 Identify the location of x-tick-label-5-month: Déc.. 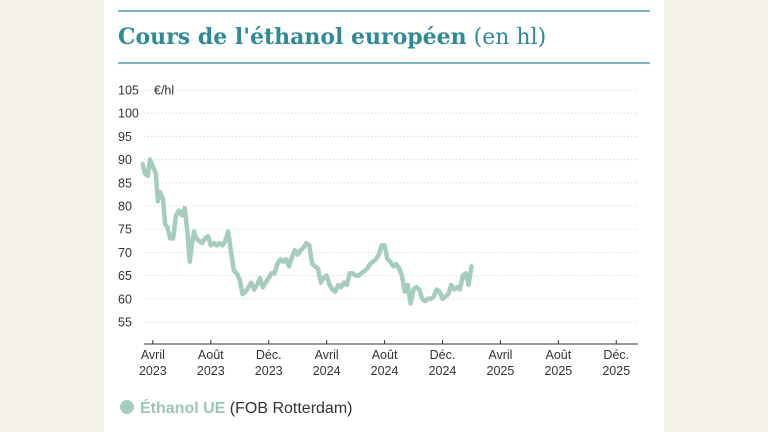
(443, 355).